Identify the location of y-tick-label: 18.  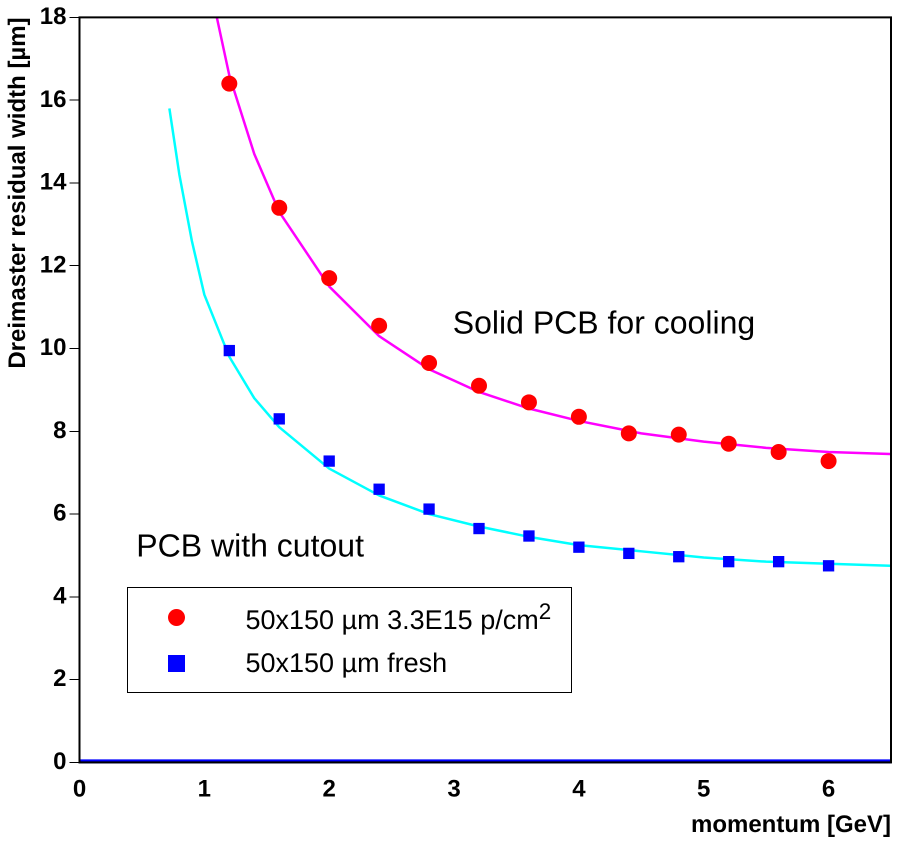
(53, 16).